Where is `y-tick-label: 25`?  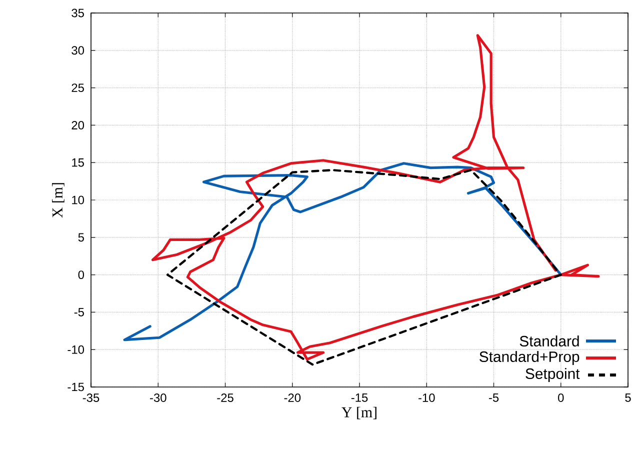 y-tick-label: 25 is located at coordinates (78, 88).